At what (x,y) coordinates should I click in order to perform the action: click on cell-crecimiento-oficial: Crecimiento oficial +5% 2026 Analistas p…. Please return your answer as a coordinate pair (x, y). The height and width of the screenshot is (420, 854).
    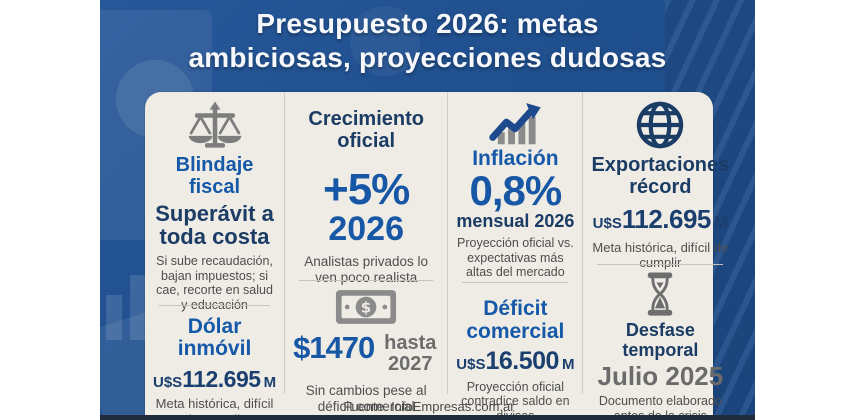
    Looking at the image, I should click on (366, 191).